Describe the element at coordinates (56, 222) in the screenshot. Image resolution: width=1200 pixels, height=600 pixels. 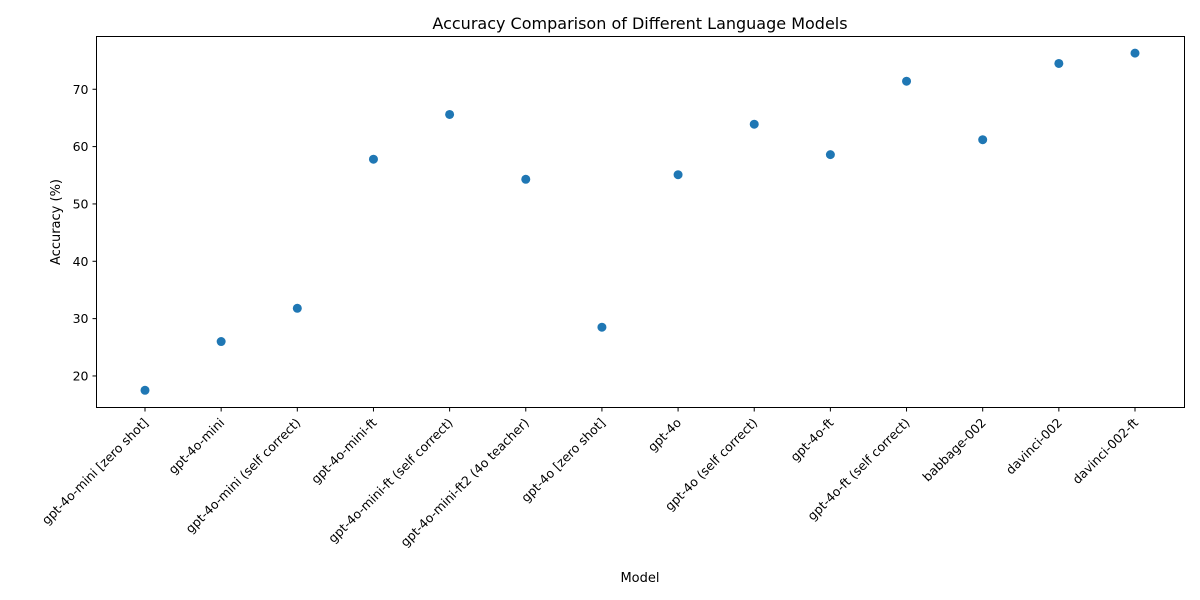
I see `y-axis-label: Accuracy (%)` at that location.